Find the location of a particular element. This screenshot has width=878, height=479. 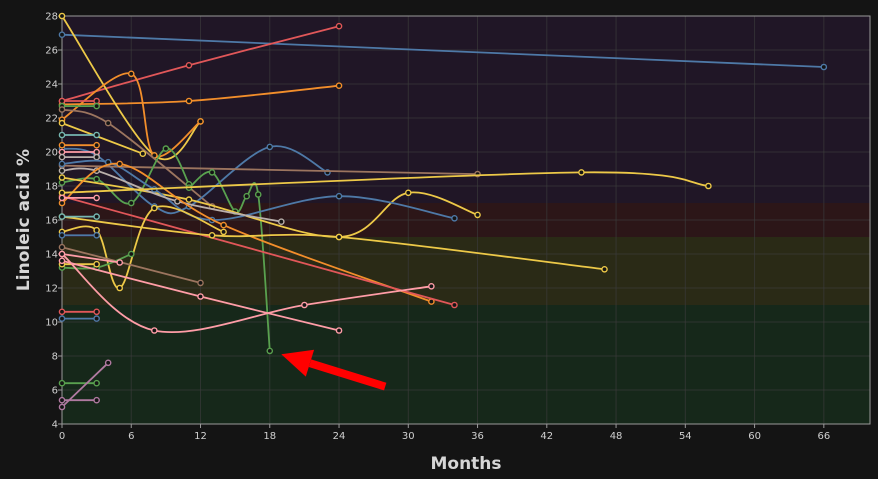

y-tick-label: 4 is located at coordinates (55, 425).